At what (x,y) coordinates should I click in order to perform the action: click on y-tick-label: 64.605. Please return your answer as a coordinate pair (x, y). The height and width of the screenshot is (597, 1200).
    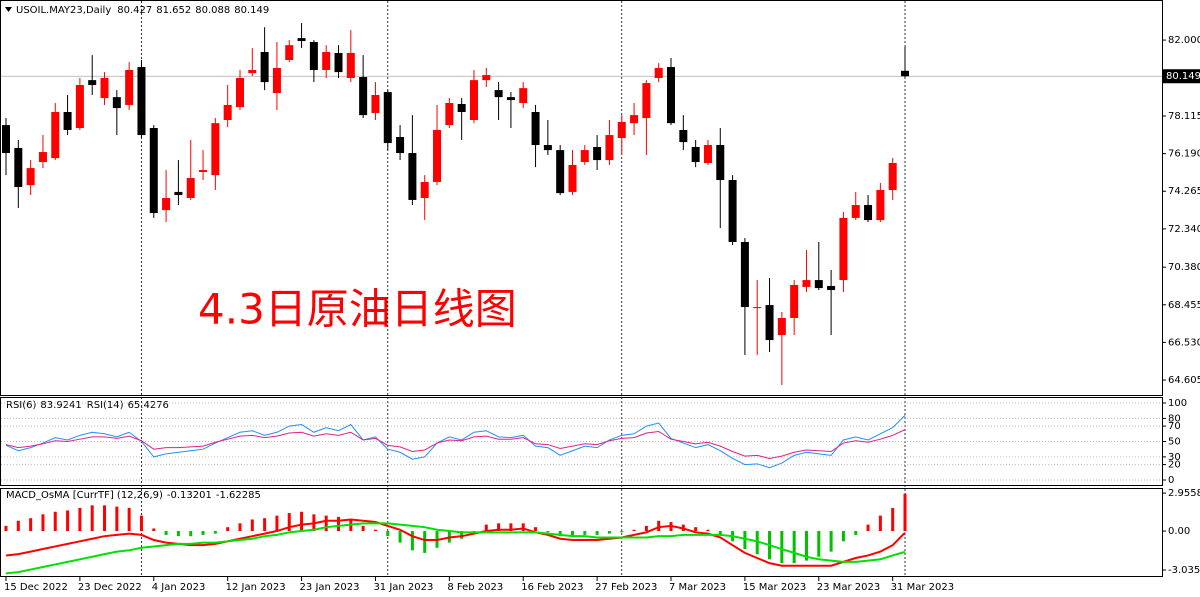
    Looking at the image, I should click on (1184, 380).